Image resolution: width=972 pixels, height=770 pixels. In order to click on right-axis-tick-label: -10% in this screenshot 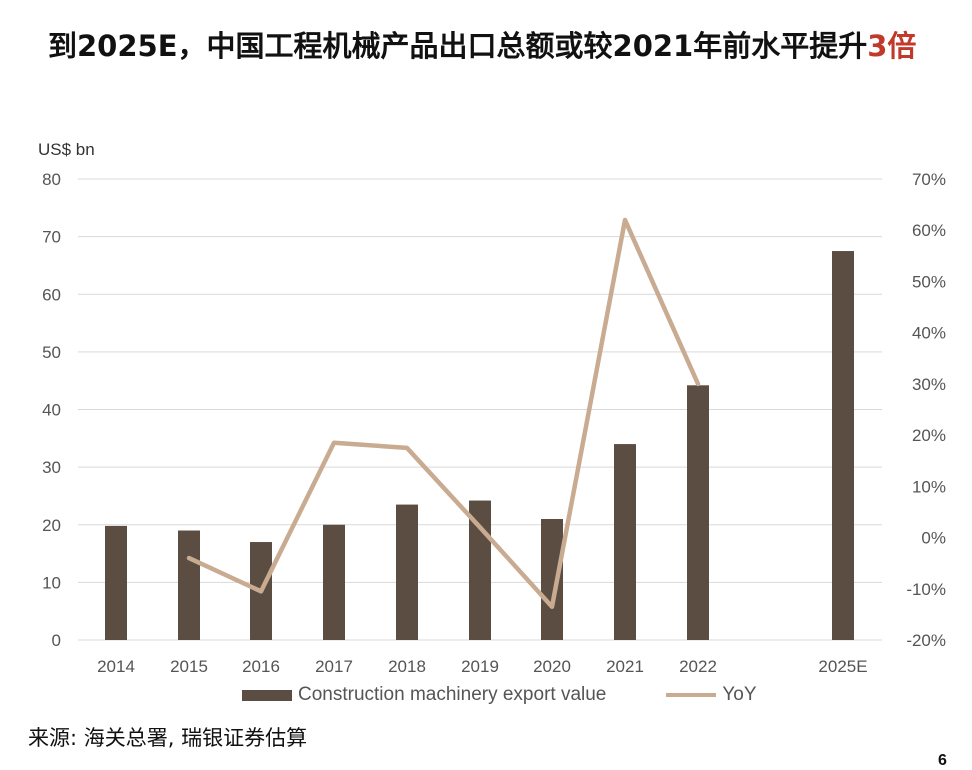, I will do `click(926, 589)`.